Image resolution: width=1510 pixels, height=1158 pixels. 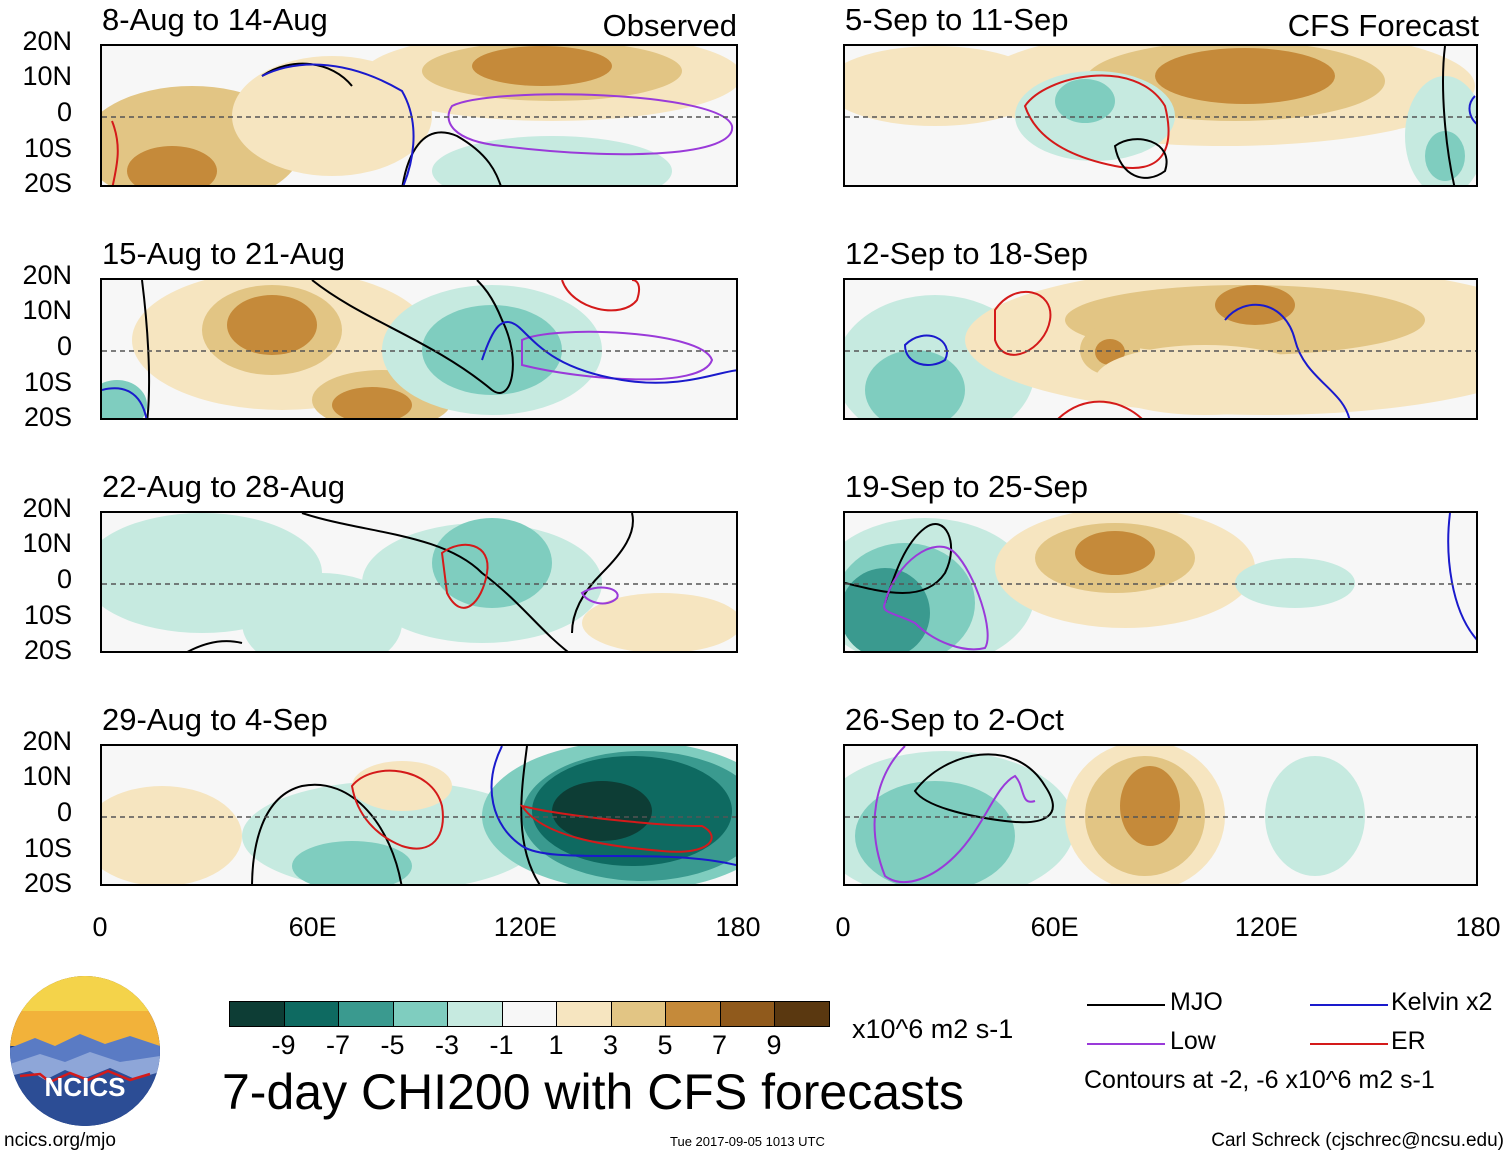 What do you see at coordinates (556, 1045) in the screenshot?
I see `colorbar-tick-label: 1` at bounding box center [556, 1045].